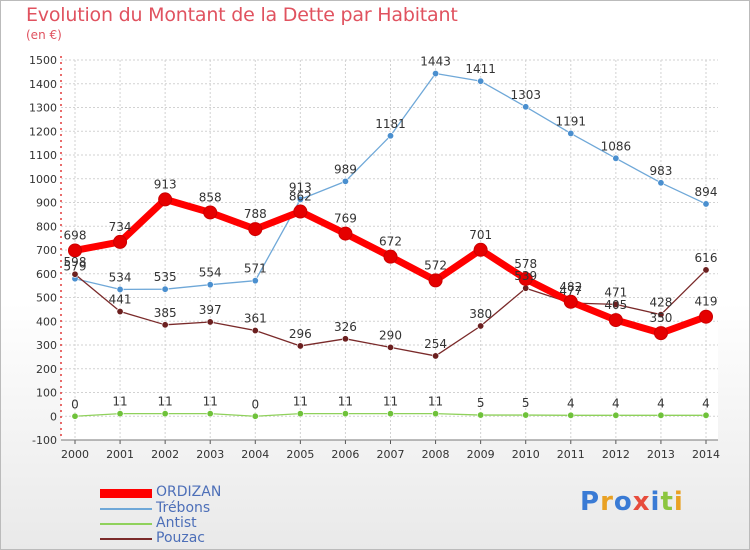 This screenshot has width=750, height=550. Describe the element at coordinates (46, 345) in the screenshot. I see `y-tick-label: 300` at that location.